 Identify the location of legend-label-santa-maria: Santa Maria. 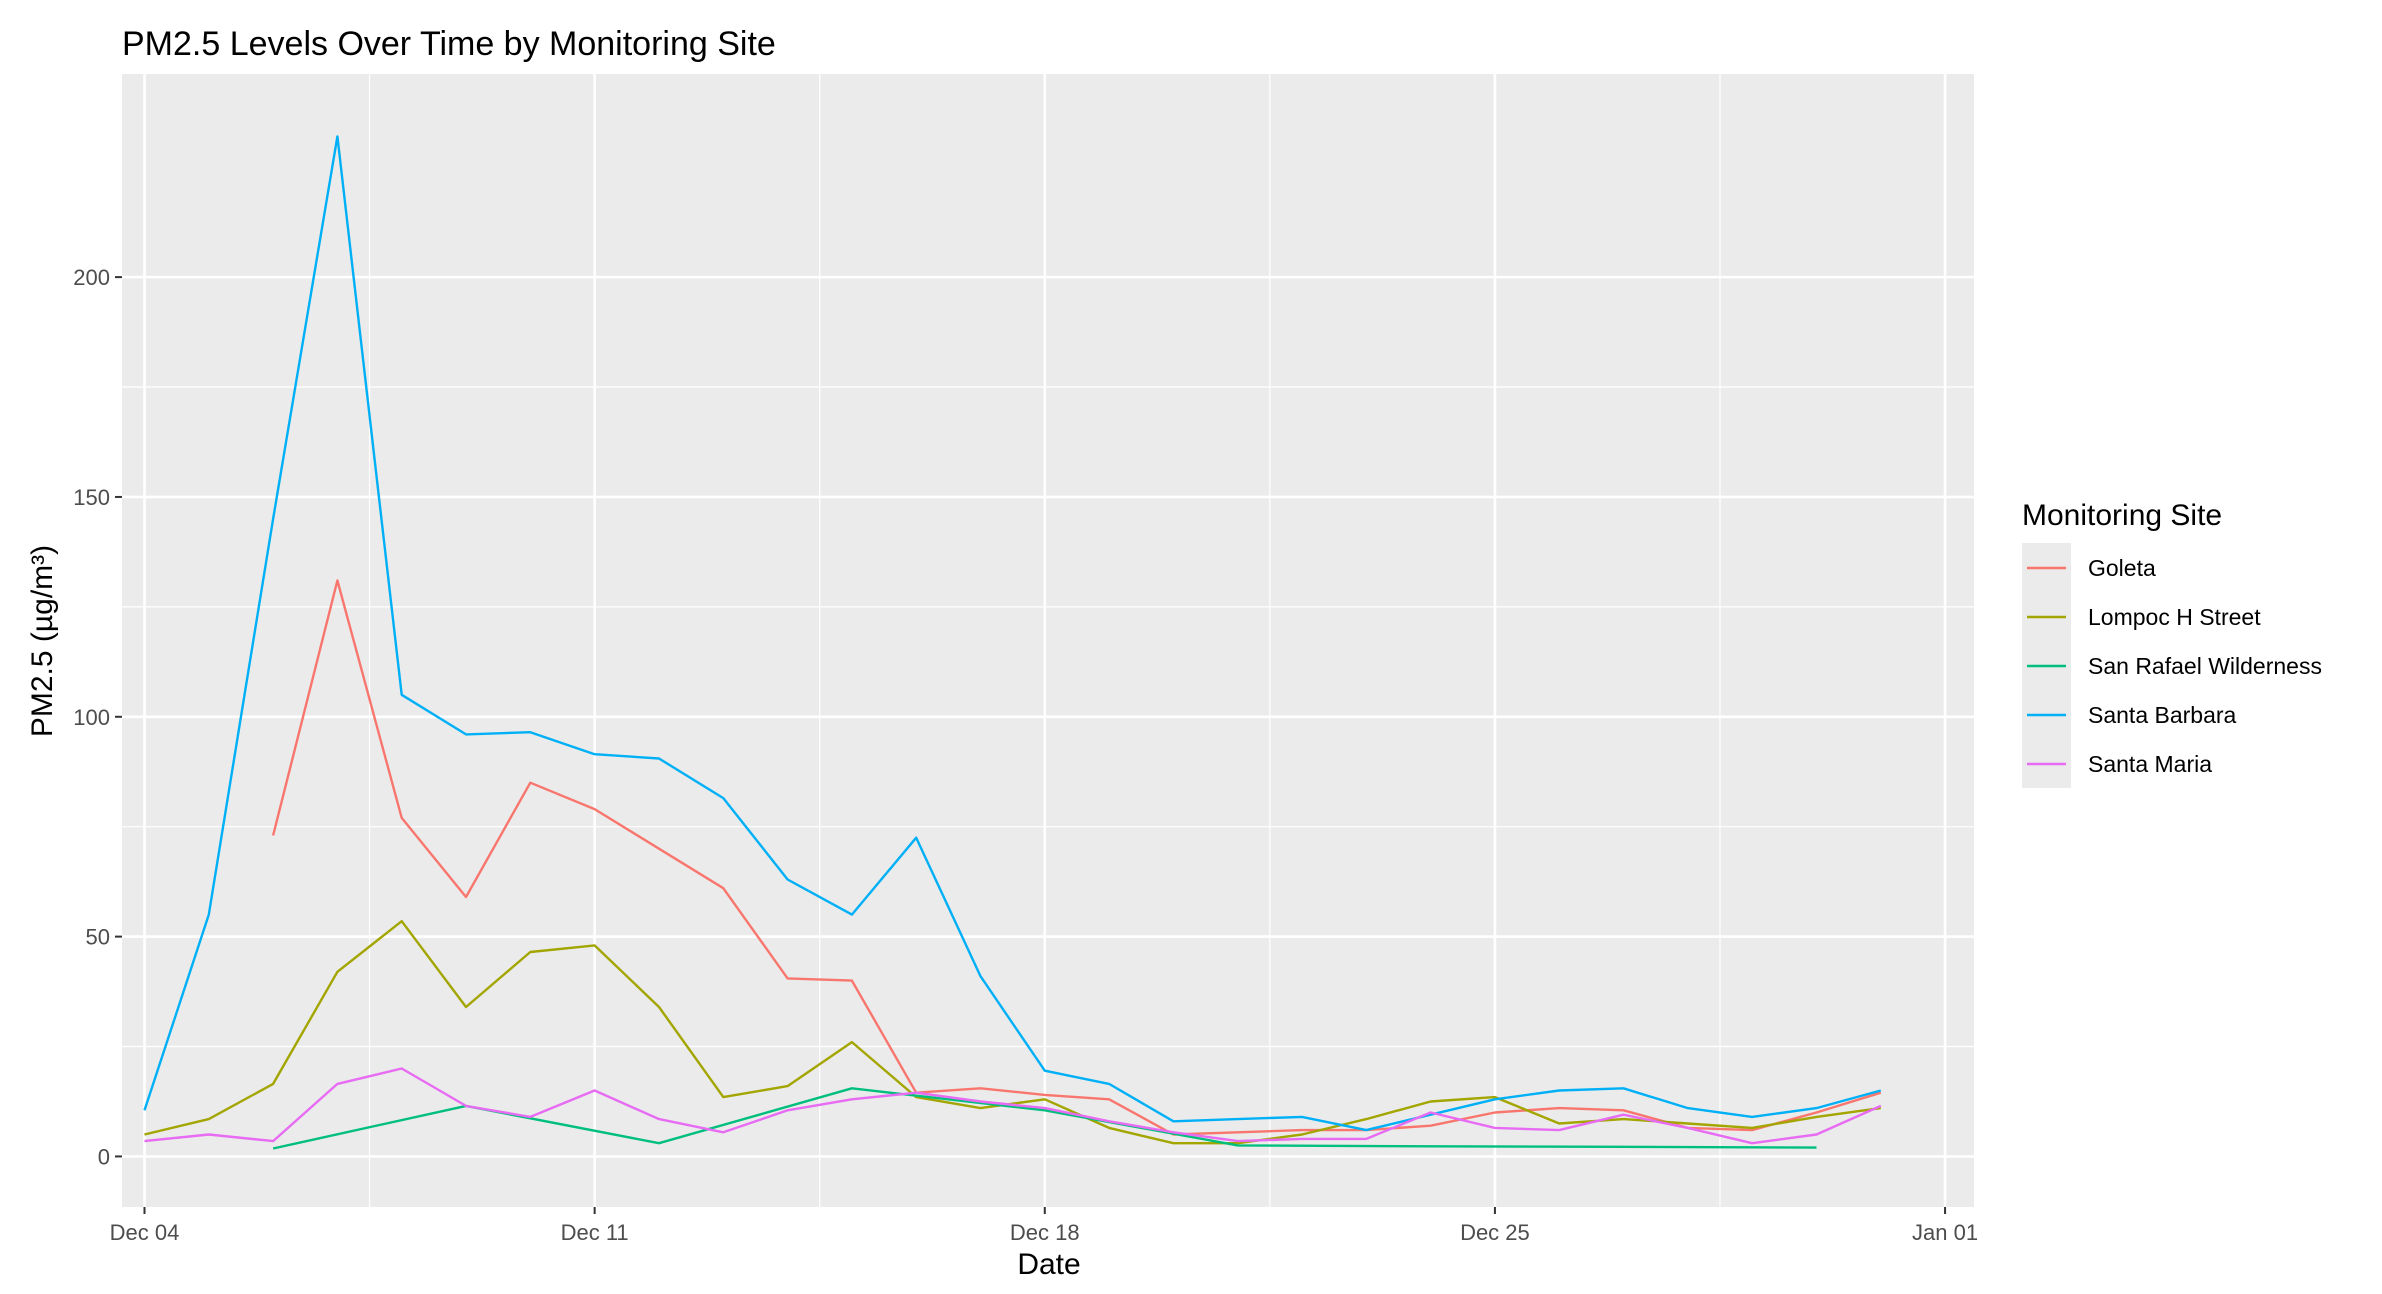
(2150, 764).